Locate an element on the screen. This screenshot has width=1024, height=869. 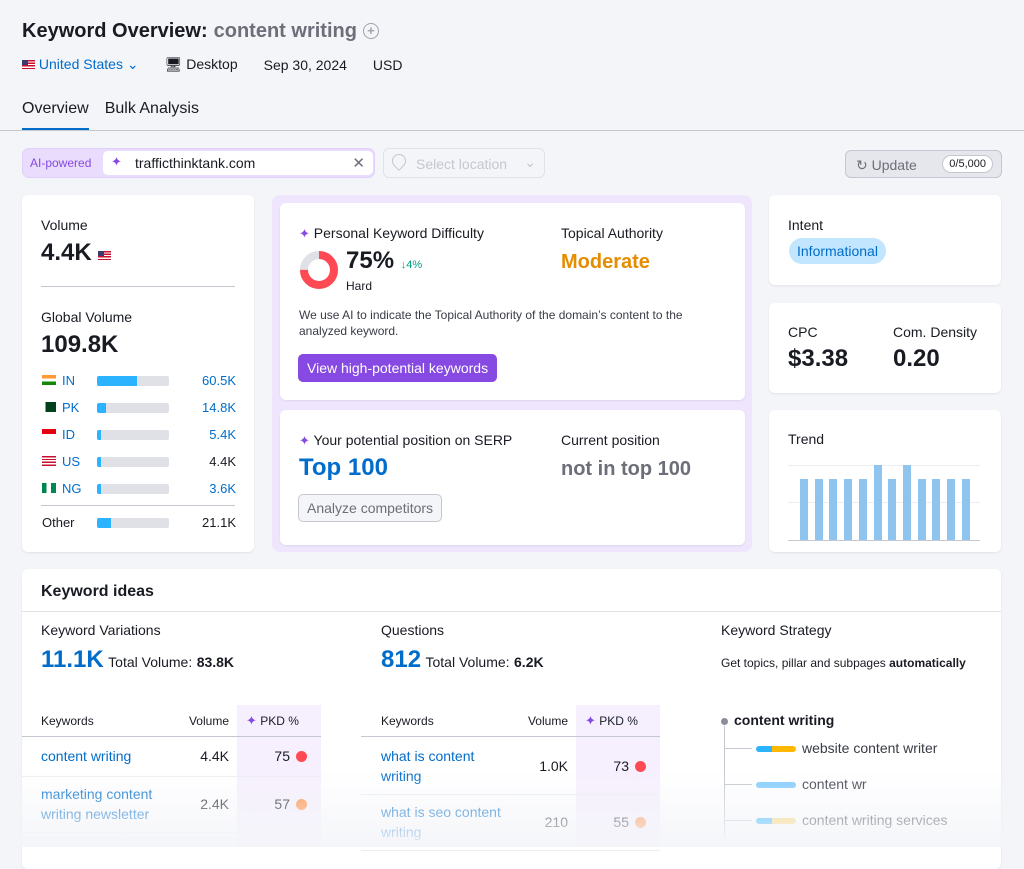
trend-label: Trend is located at coordinates (806, 439).